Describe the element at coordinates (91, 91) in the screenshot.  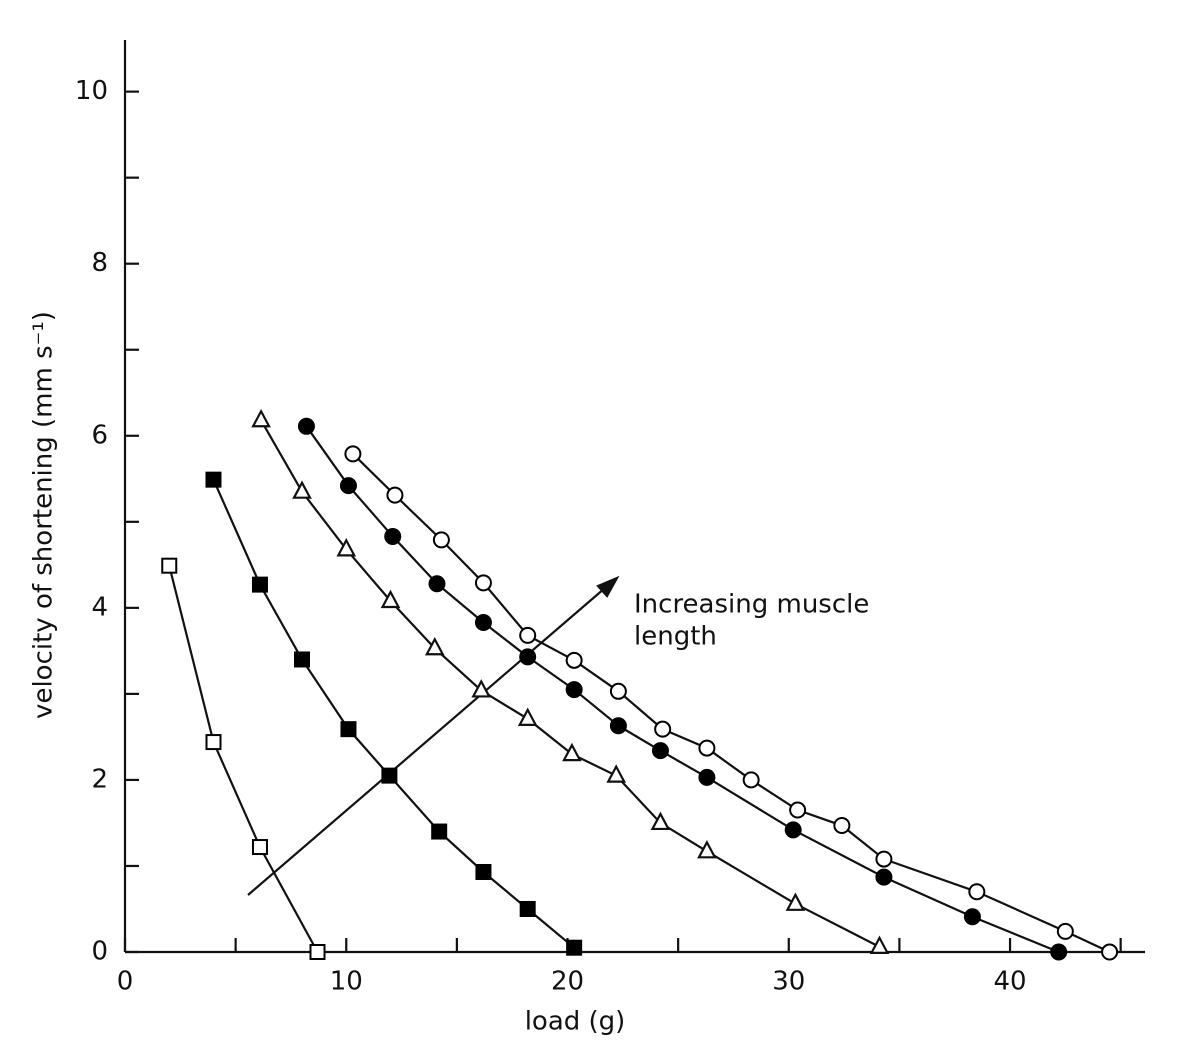
I see `y-tick-label: 10` at that location.